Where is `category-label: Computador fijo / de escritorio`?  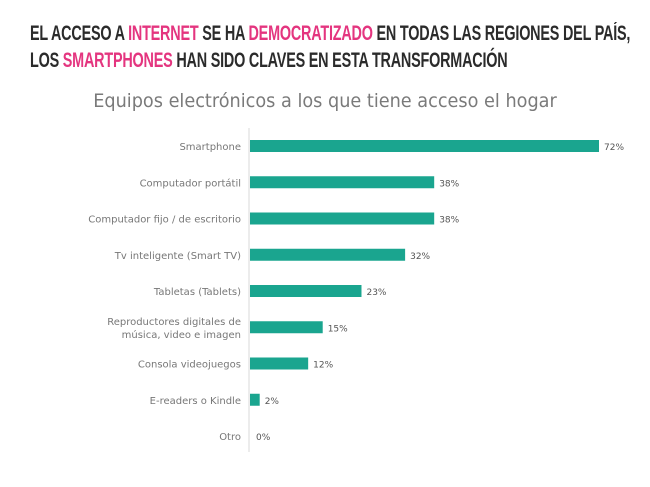
category-label: Computador fijo / de escritorio is located at coordinates (164, 220).